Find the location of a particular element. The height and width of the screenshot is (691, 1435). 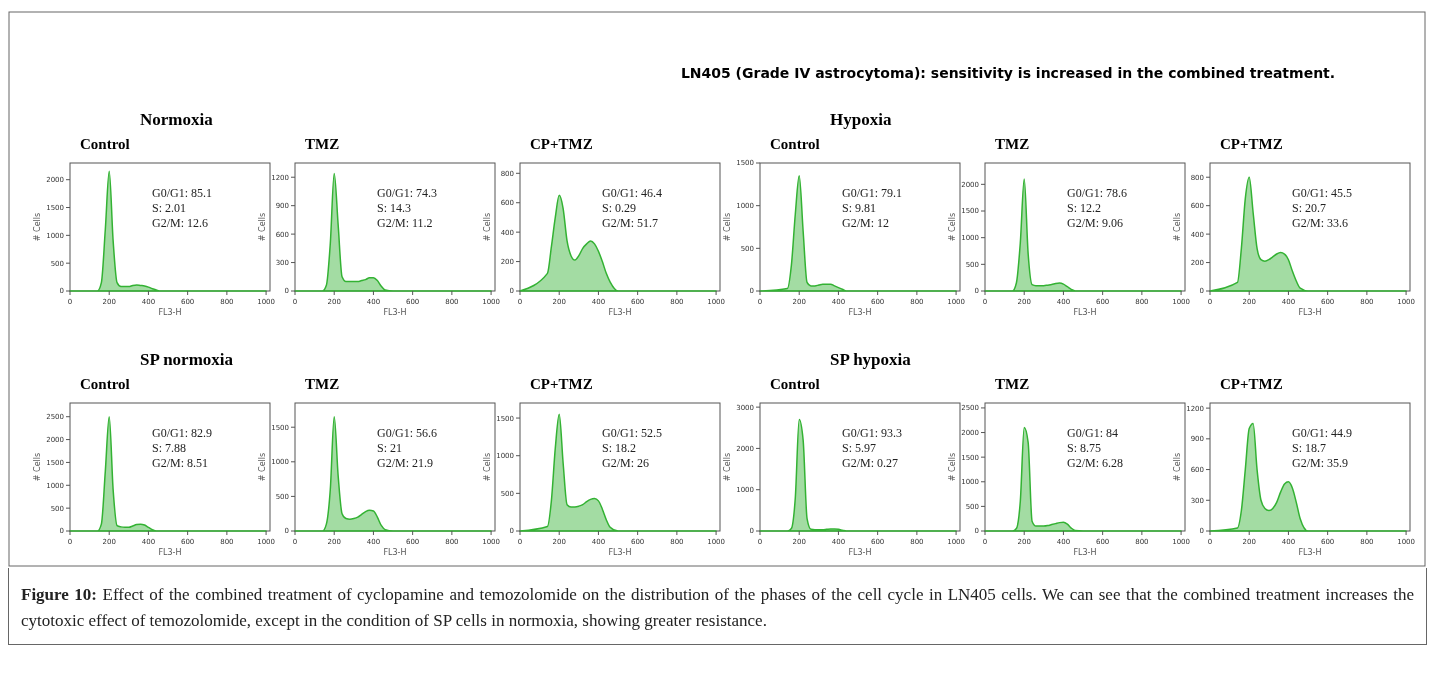

annotation: S: 18.7 is located at coordinates (1309, 448).